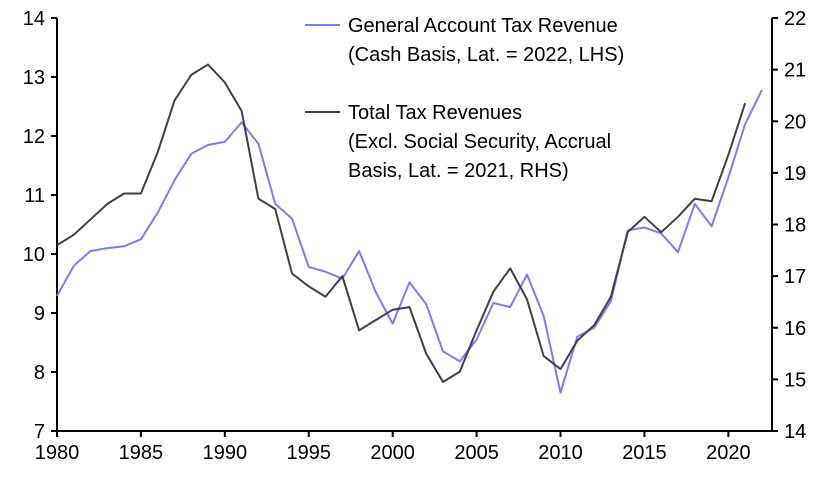 This screenshot has height=479, width=835. I want to click on x-tick-label: 2020, so click(728, 453).